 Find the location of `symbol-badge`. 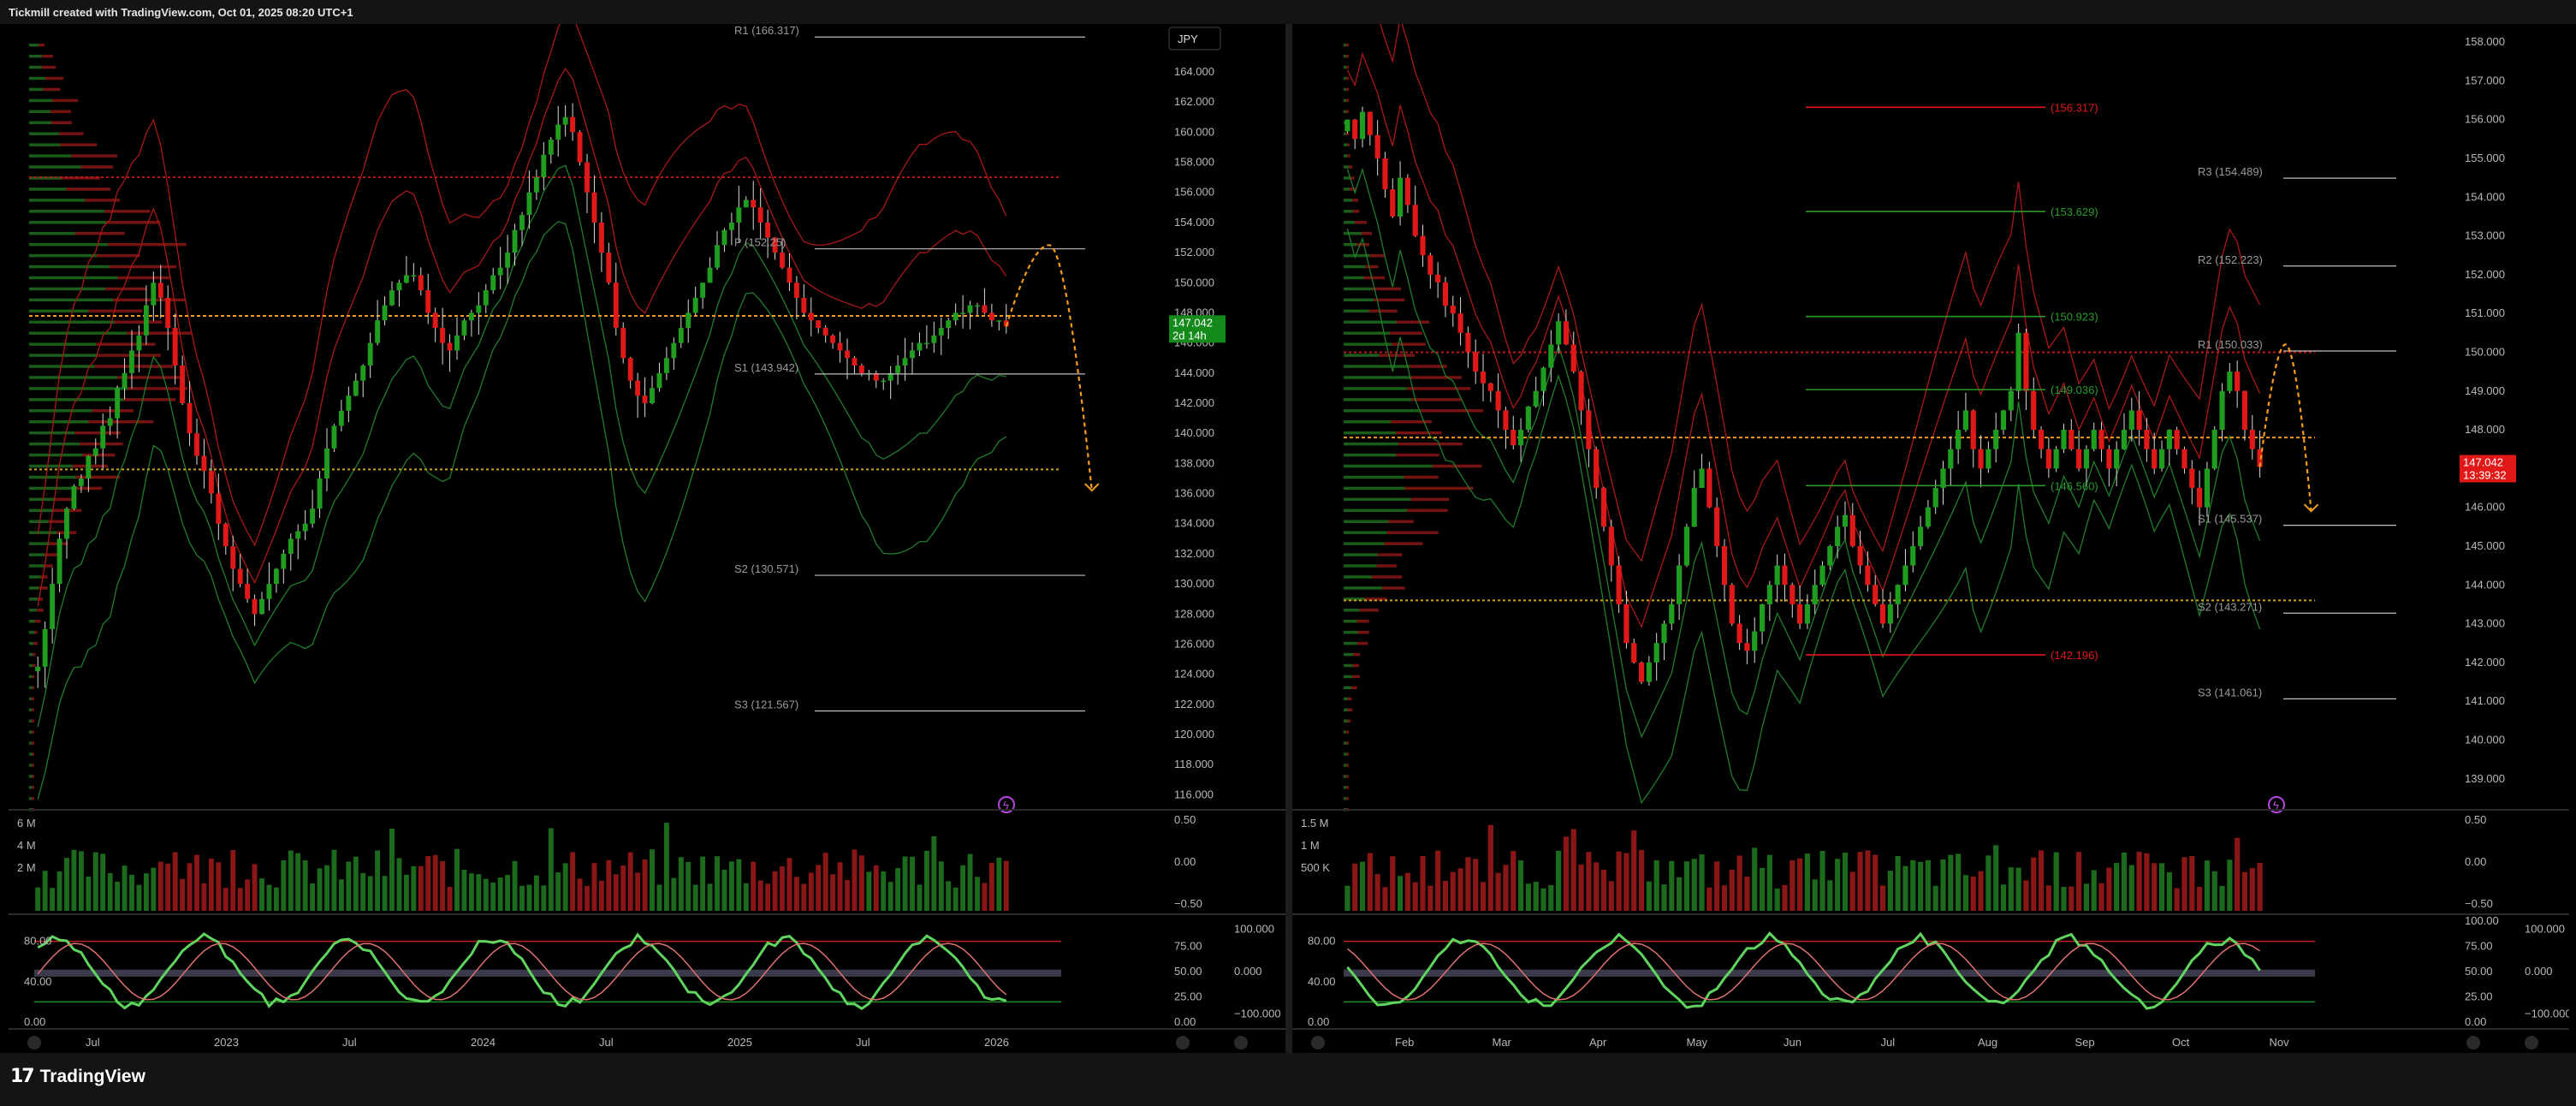

symbol-badge is located at coordinates (1194, 39).